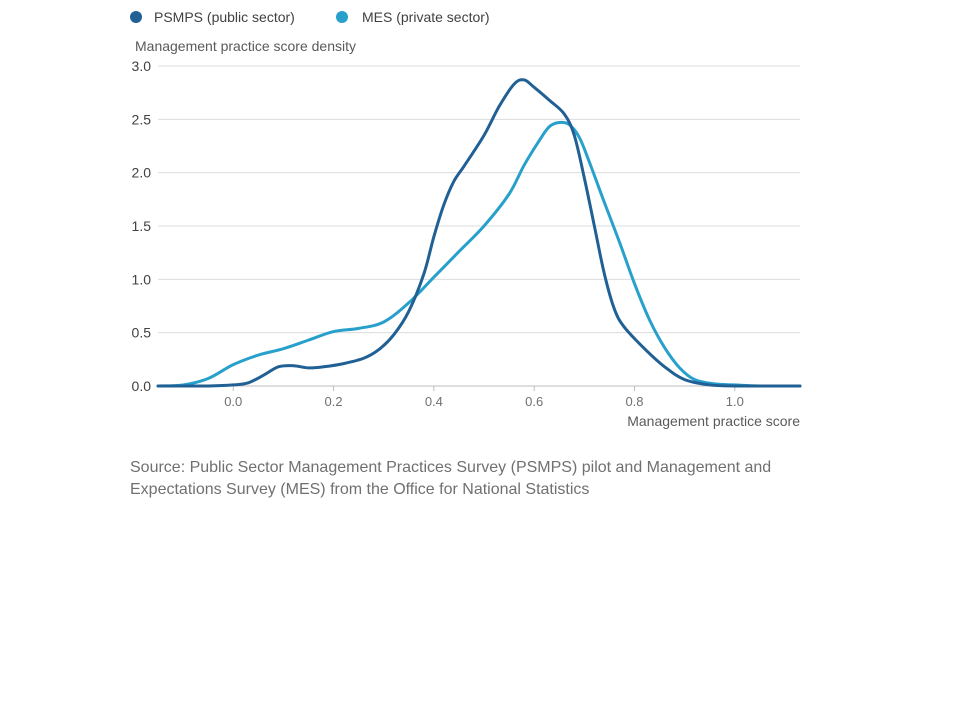 Image resolution: width=960 pixels, height=720 pixels. What do you see at coordinates (245, 46) in the screenshot?
I see `y-axis-title: Management practice score density` at bounding box center [245, 46].